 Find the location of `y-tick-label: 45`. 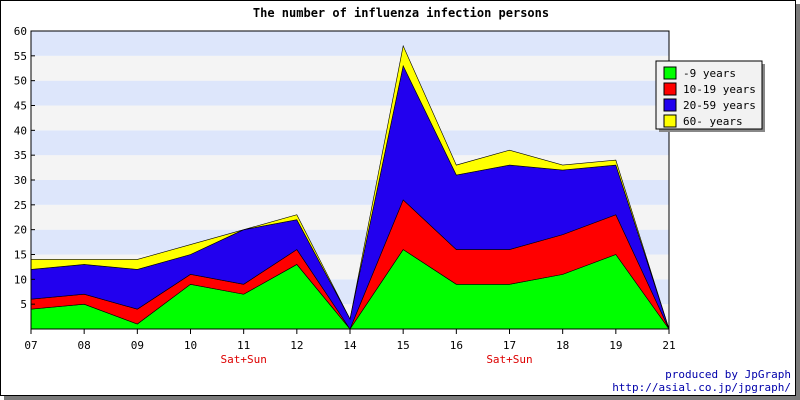

y-tick-label: 45 is located at coordinates (20, 106).